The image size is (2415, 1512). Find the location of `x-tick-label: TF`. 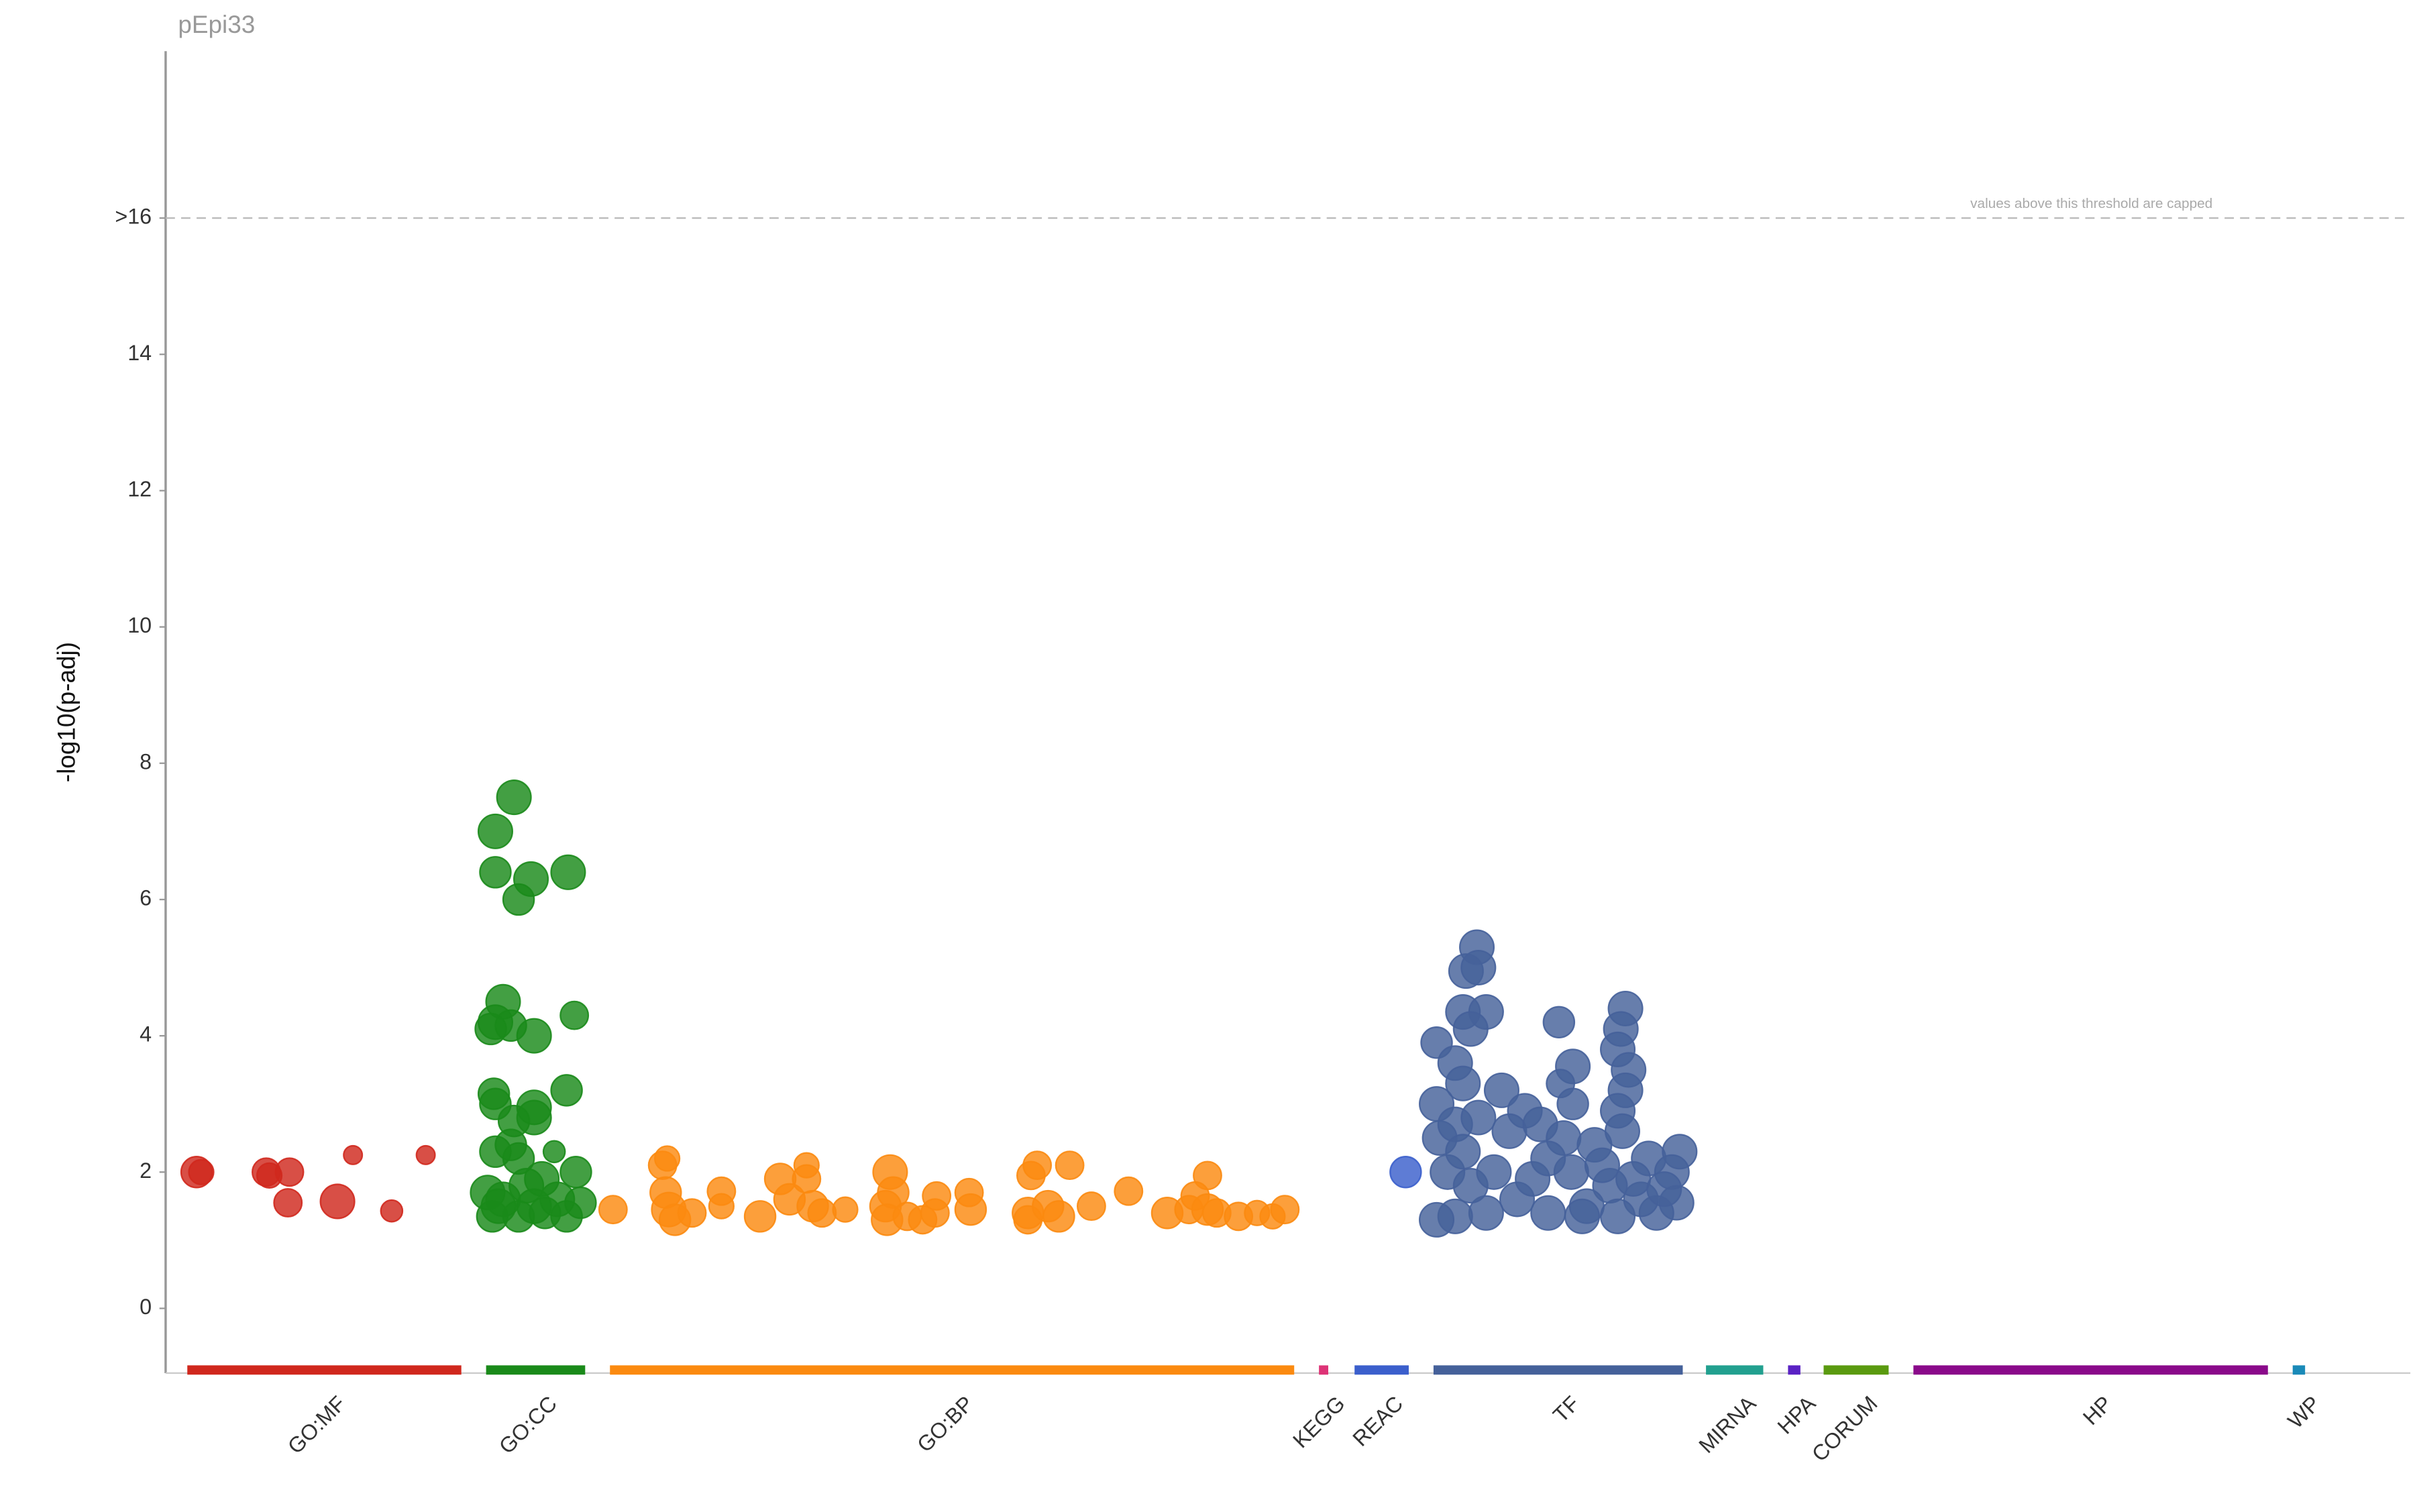

x-tick-label: TF is located at coordinates (1566, 1409).